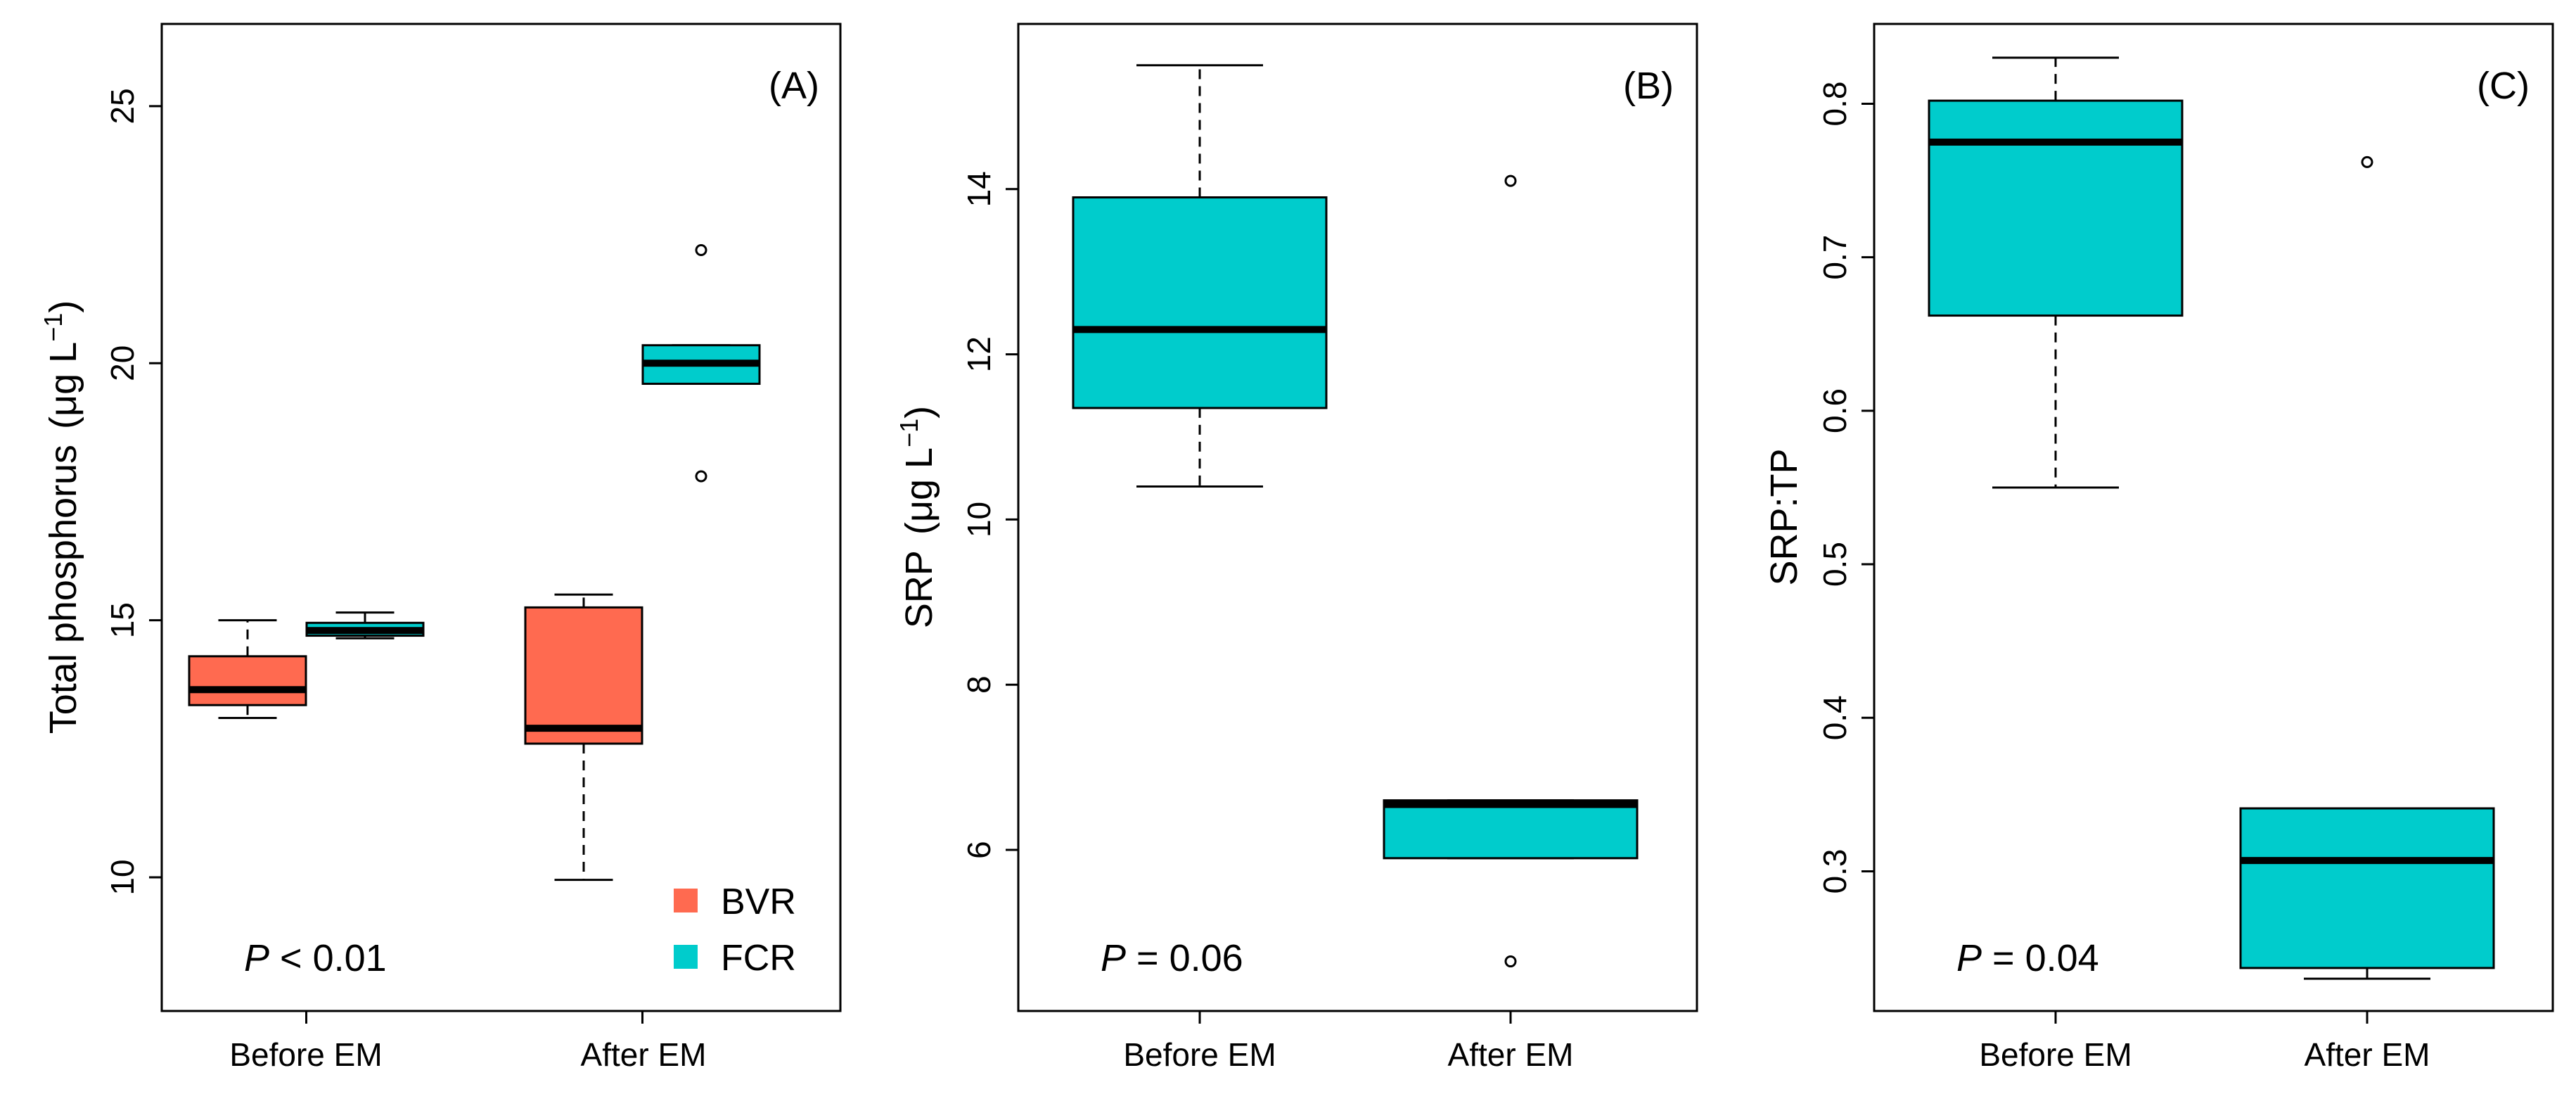  I want to click on panel-b-x-axis: Before EM After EM, so click(1348, 1042).